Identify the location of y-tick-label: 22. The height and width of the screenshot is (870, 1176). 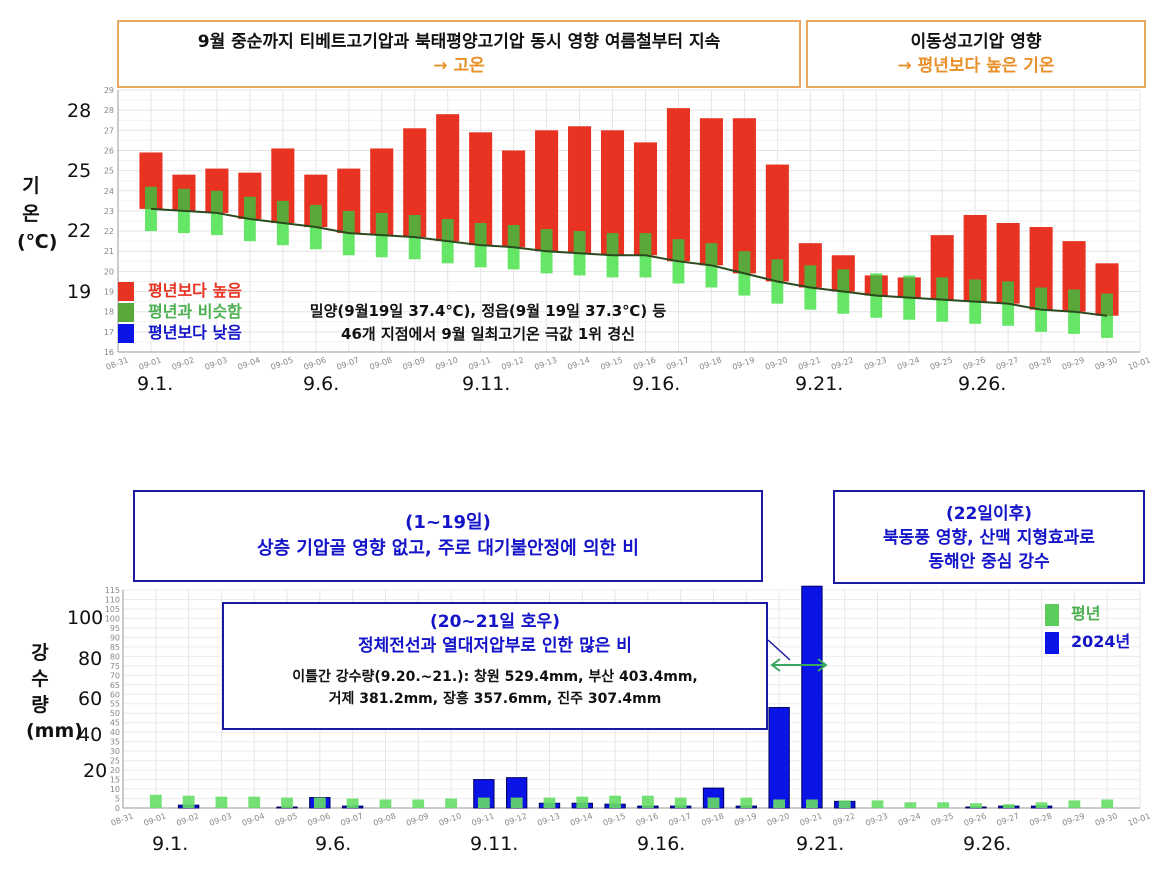
(109, 231).